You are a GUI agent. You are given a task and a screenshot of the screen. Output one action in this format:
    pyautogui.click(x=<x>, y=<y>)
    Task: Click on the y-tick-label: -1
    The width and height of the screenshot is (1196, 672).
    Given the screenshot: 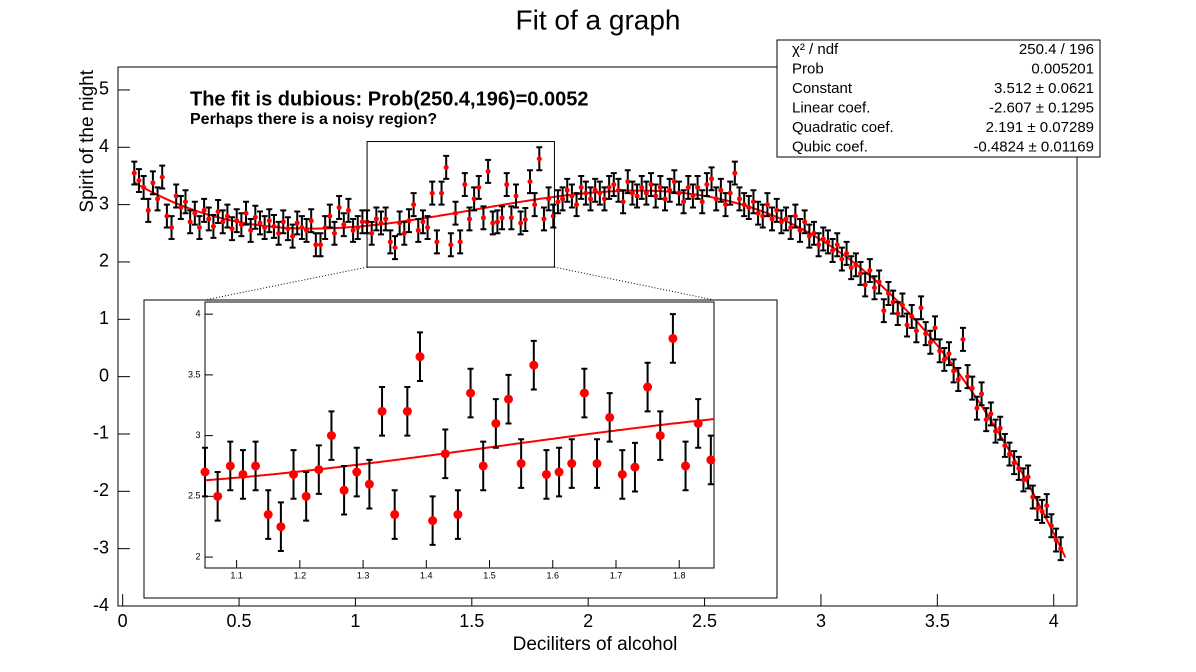 What is the action you would take?
    pyautogui.click(x=101, y=433)
    